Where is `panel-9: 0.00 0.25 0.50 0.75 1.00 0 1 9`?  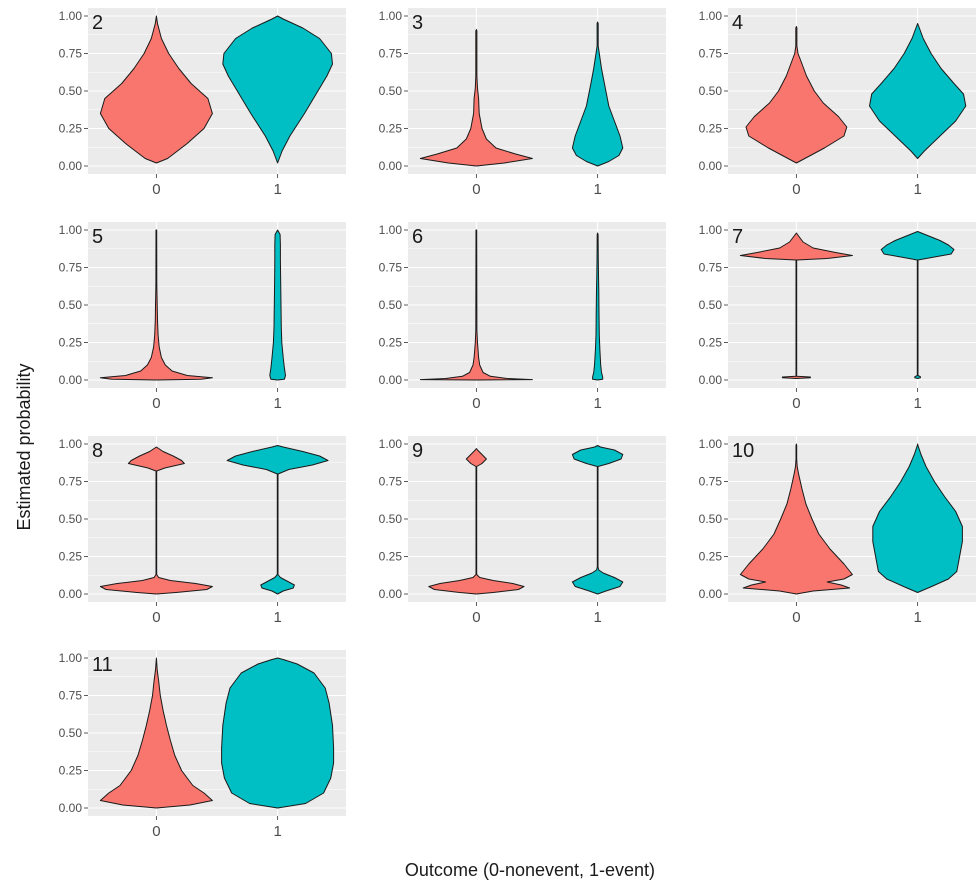 panel-9: 0.00 0.25 0.50 0.75 1.00 0 1 9 is located at coordinates (522, 531).